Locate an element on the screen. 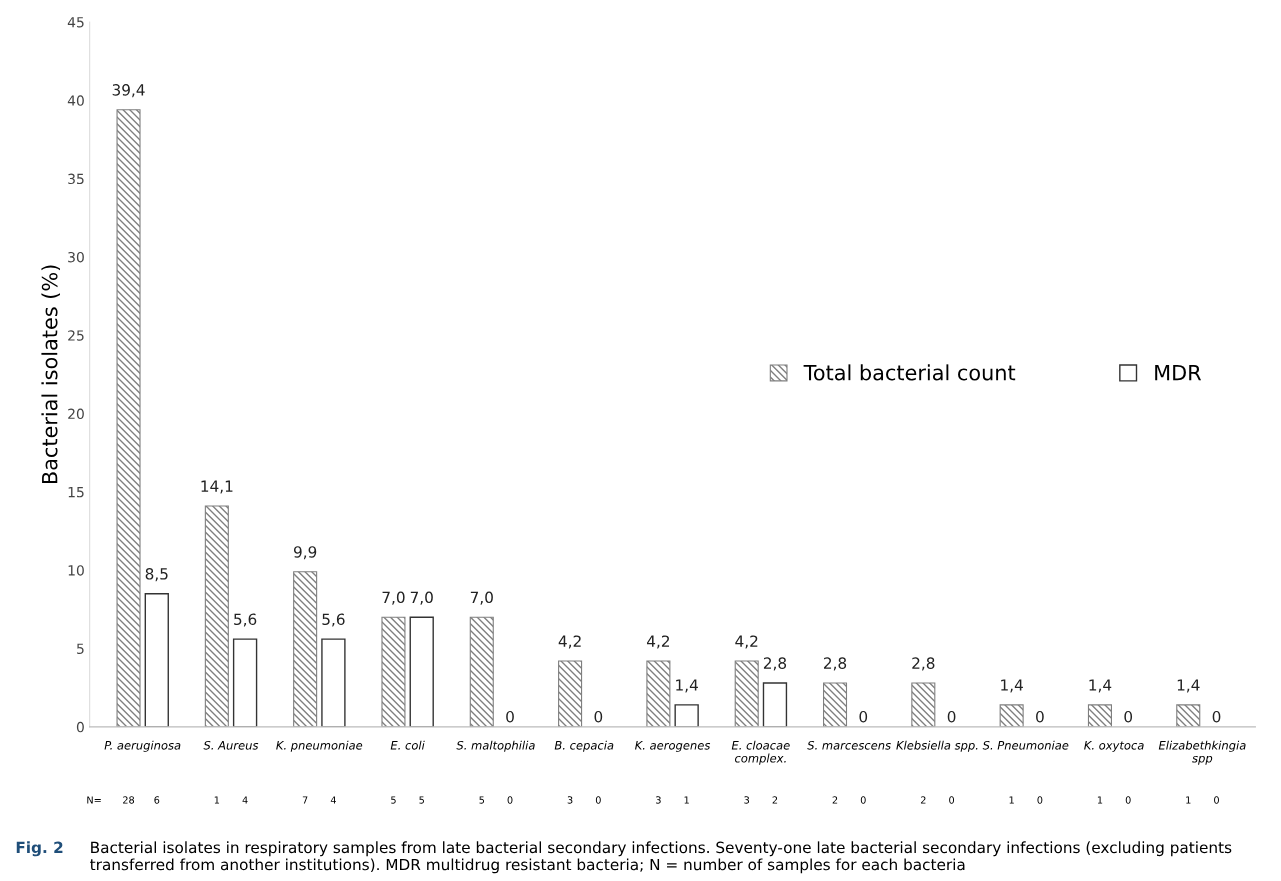 Image resolution: width=1281 pixels, height=881 pixels. x-tick-label: E. cloacae complex. is located at coordinates (760, 752).